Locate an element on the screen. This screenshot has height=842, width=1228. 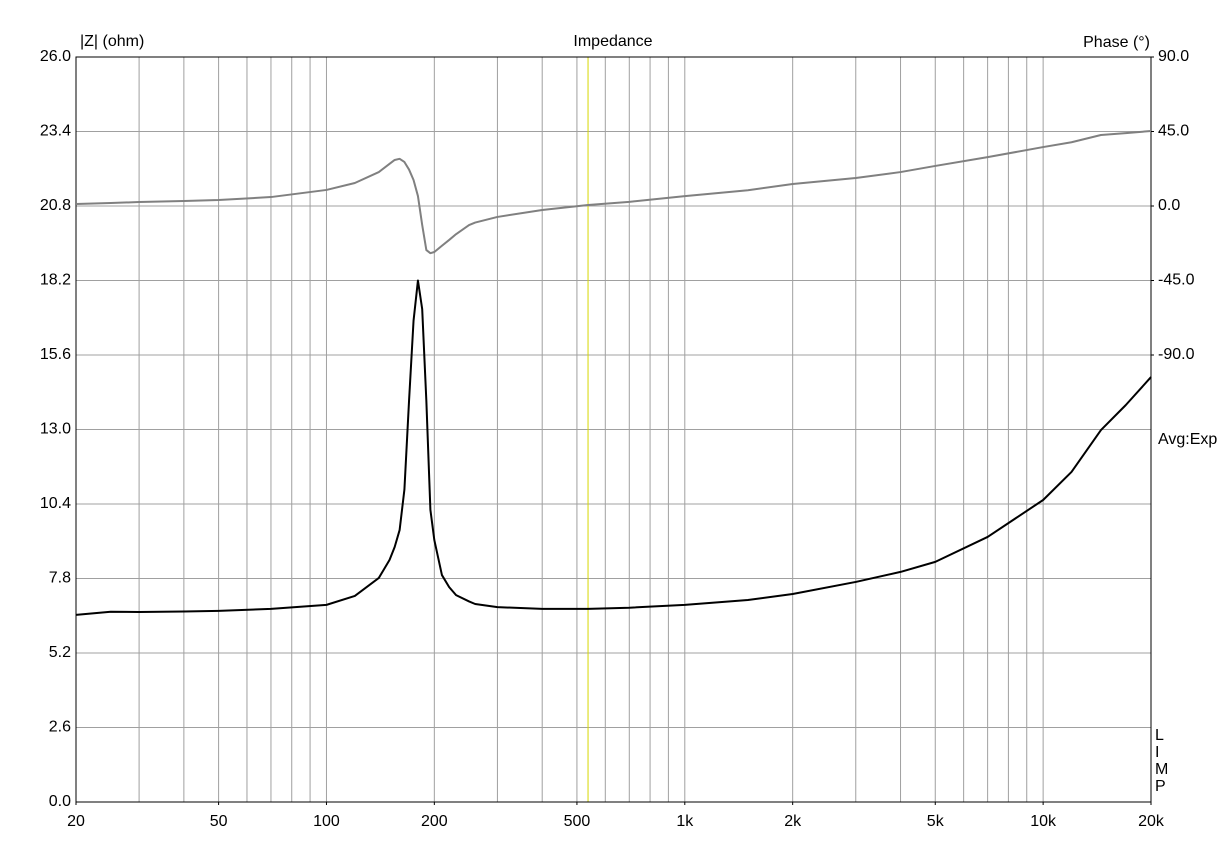
y-tick-label: 2.6 is located at coordinates (60, 727).